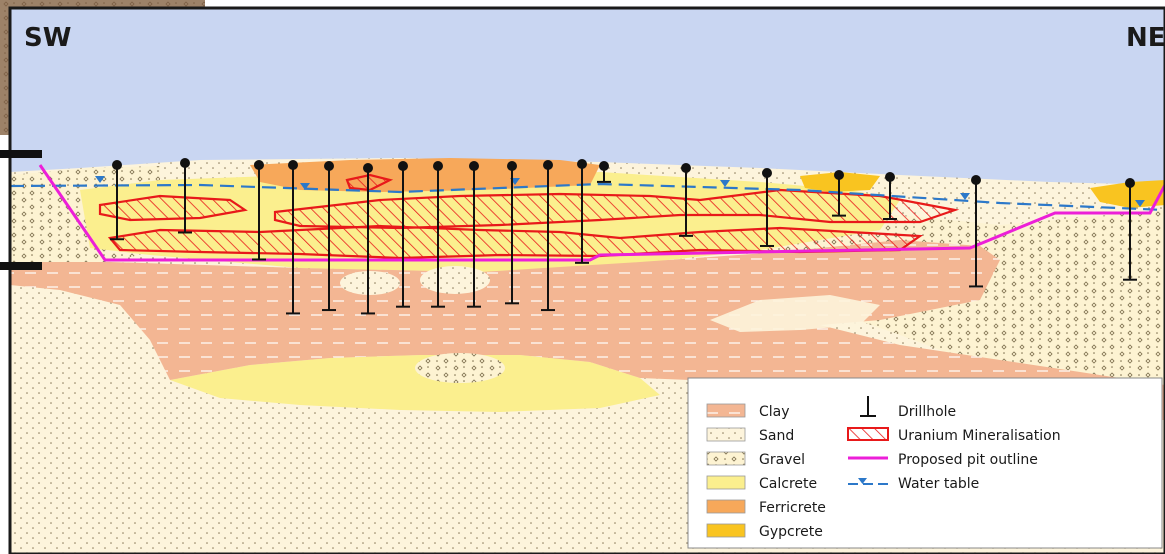 This screenshot has height=554, width=1165. Describe the element at coordinates (620, 191) in the screenshot. I see `water-table-markers` at that location.